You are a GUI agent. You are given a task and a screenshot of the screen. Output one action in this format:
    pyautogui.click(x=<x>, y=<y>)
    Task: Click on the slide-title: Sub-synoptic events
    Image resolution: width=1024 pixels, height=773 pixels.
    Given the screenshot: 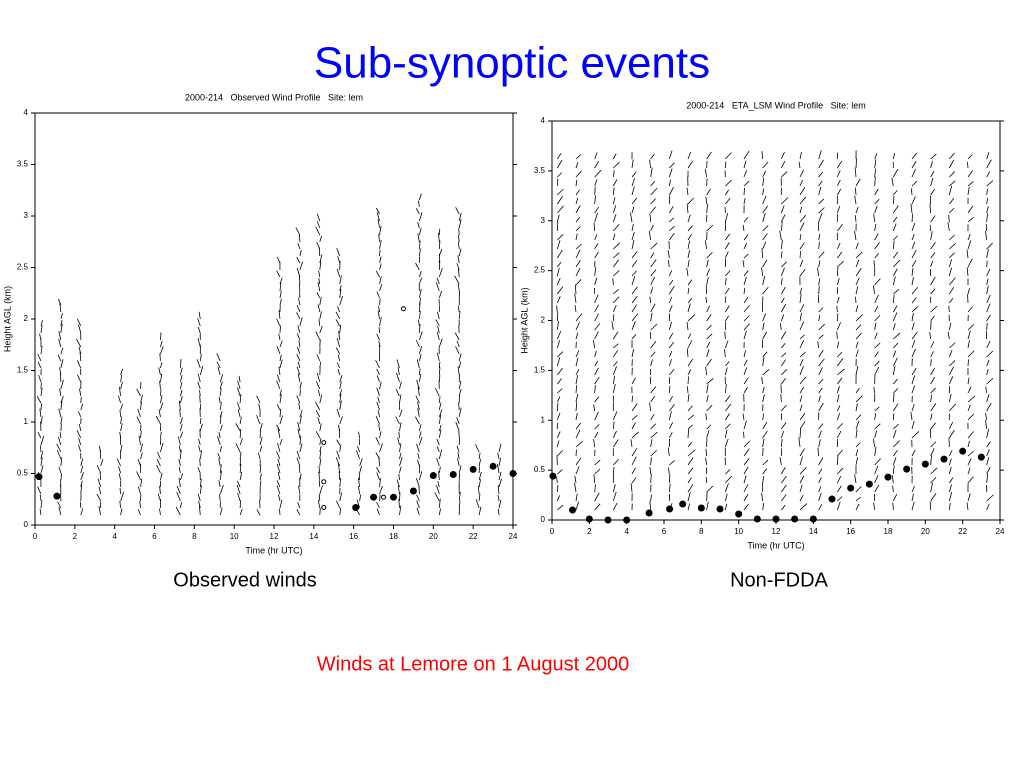 What is the action you would take?
    pyautogui.click(x=512, y=63)
    